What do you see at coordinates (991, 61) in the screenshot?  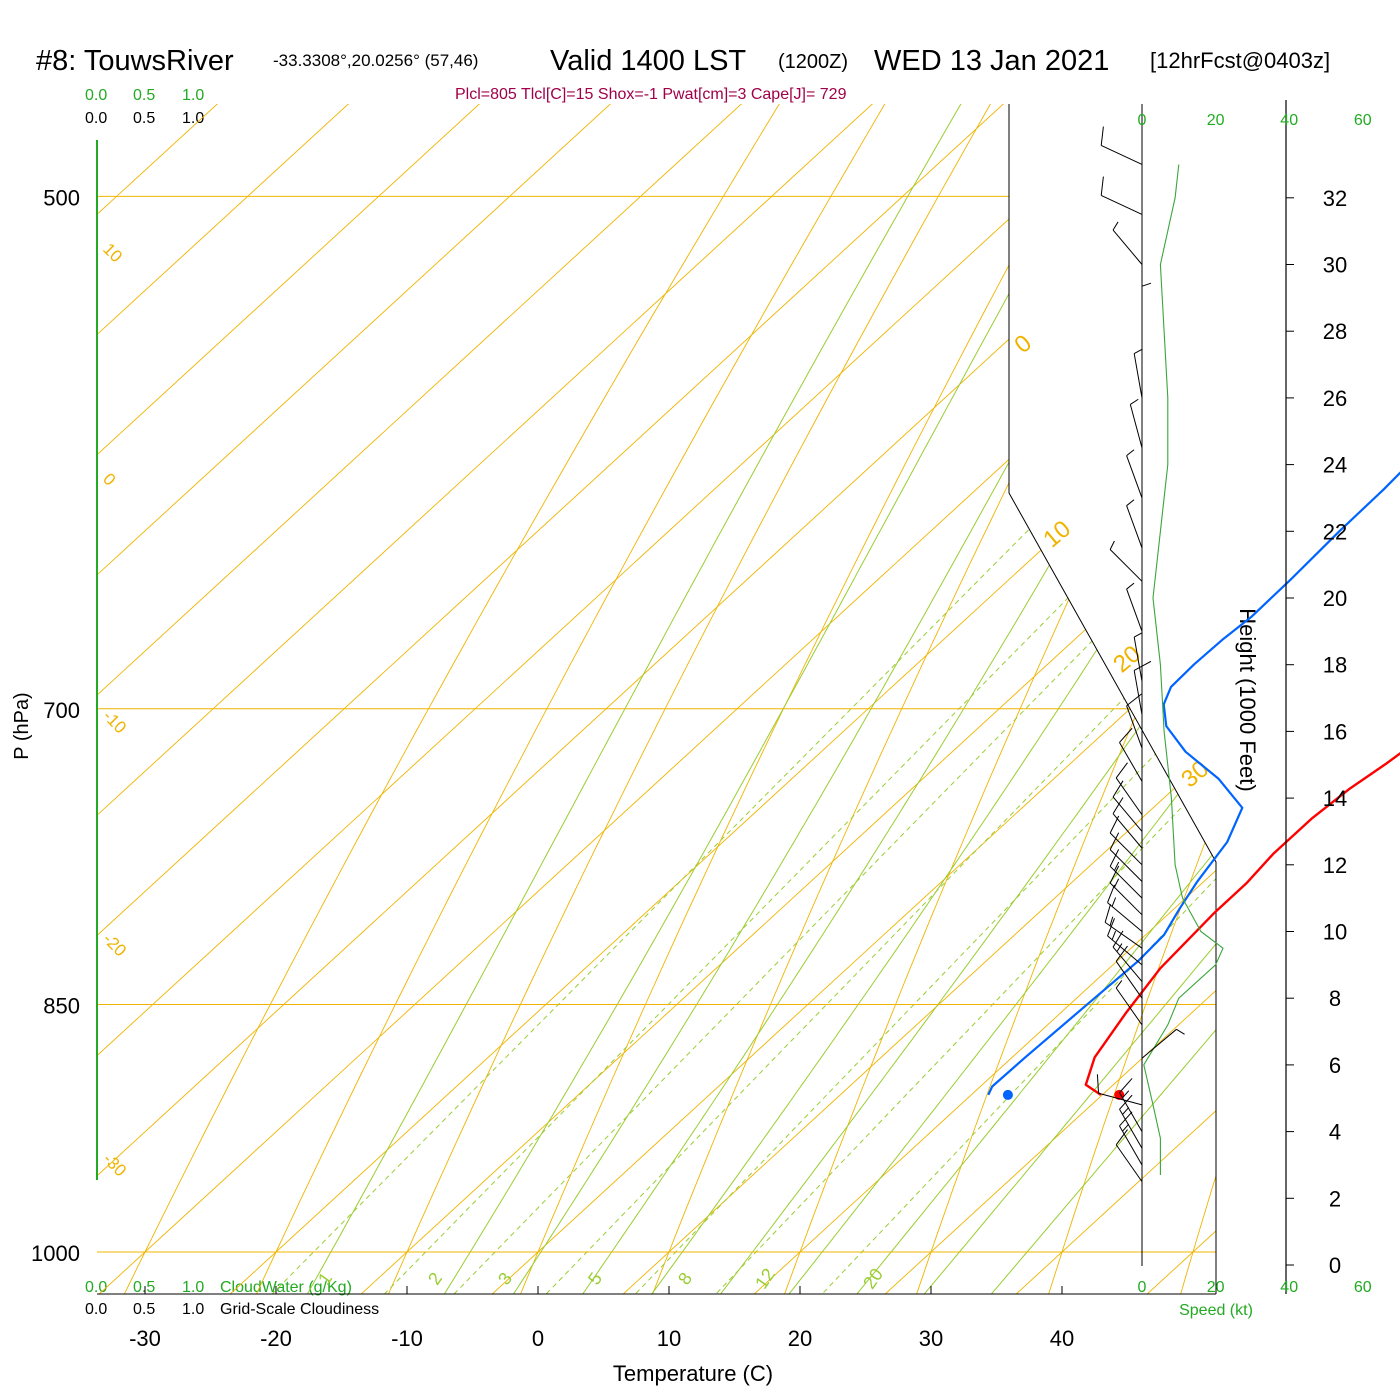 I see `valid-date: WED 13 Jan 2021` at bounding box center [991, 61].